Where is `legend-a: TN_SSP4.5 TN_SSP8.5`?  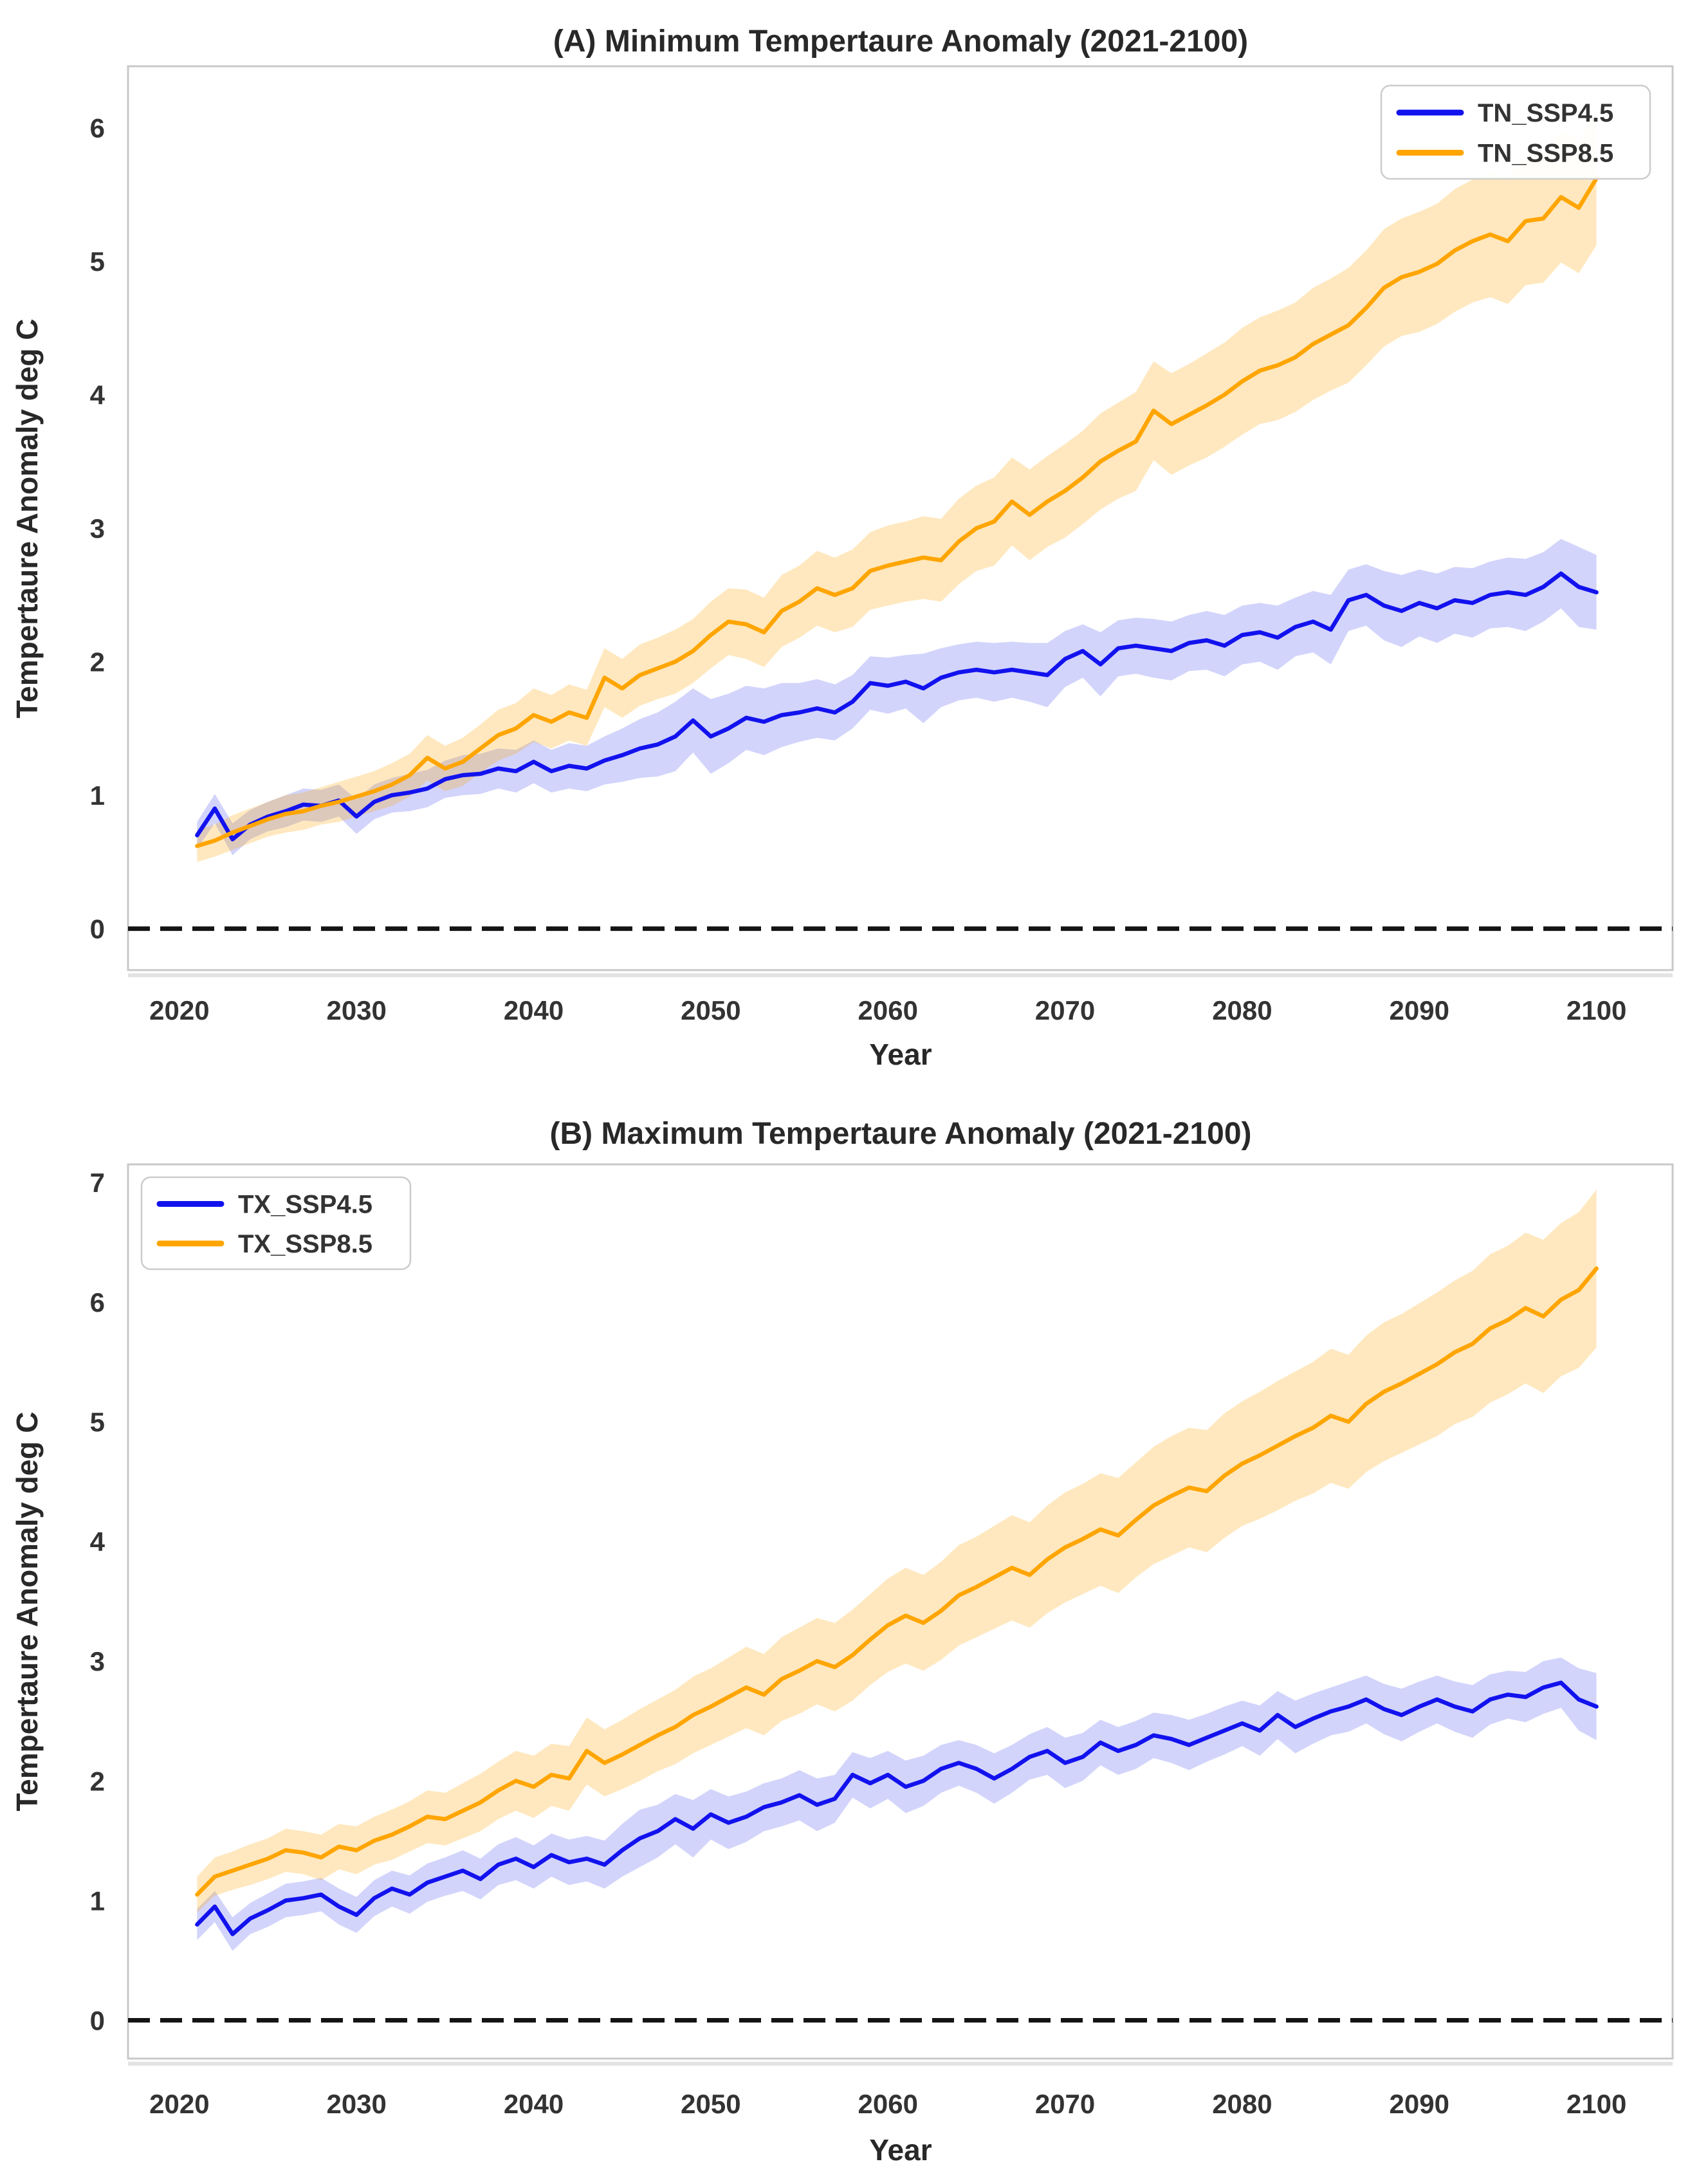
legend-a: TN_SSP4.5 TN_SSP8.5 is located at coordinates (1515, 132).